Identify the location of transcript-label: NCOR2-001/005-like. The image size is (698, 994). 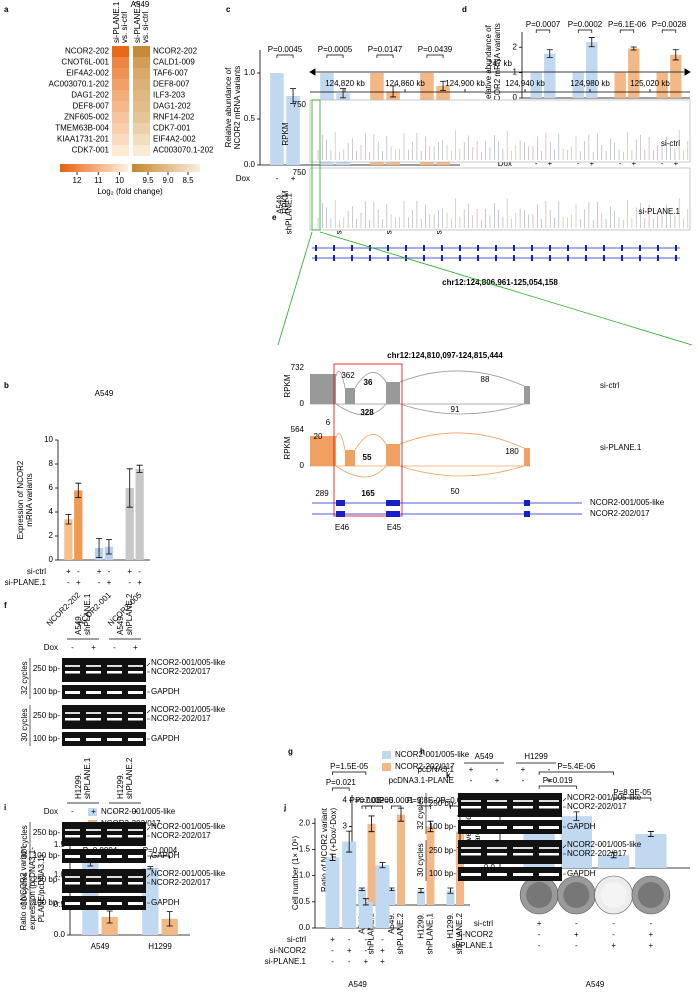
(627, 502).